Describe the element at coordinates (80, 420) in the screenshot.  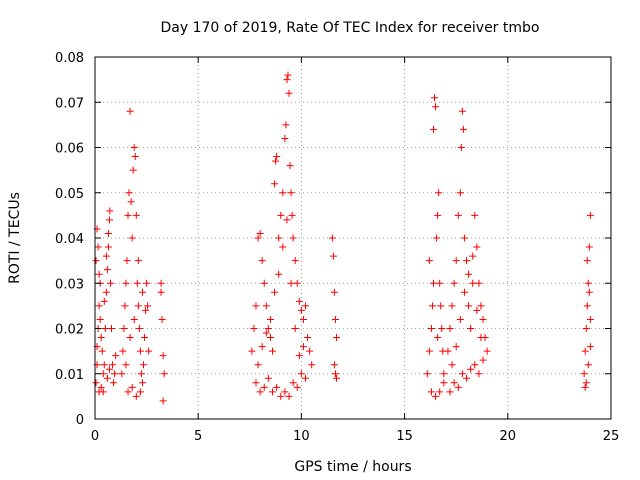
I see `y-tick-label: 0` at that location.